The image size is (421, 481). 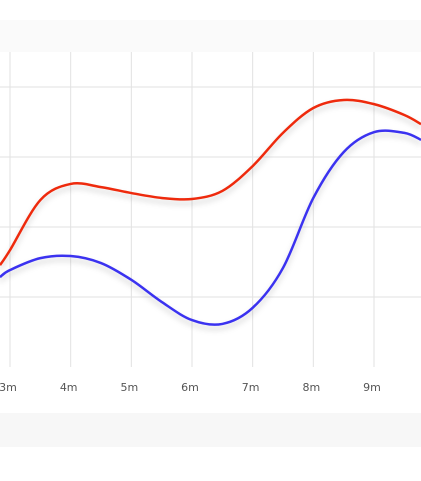 I want to click on bottom-band, so click(x=210, y=430).